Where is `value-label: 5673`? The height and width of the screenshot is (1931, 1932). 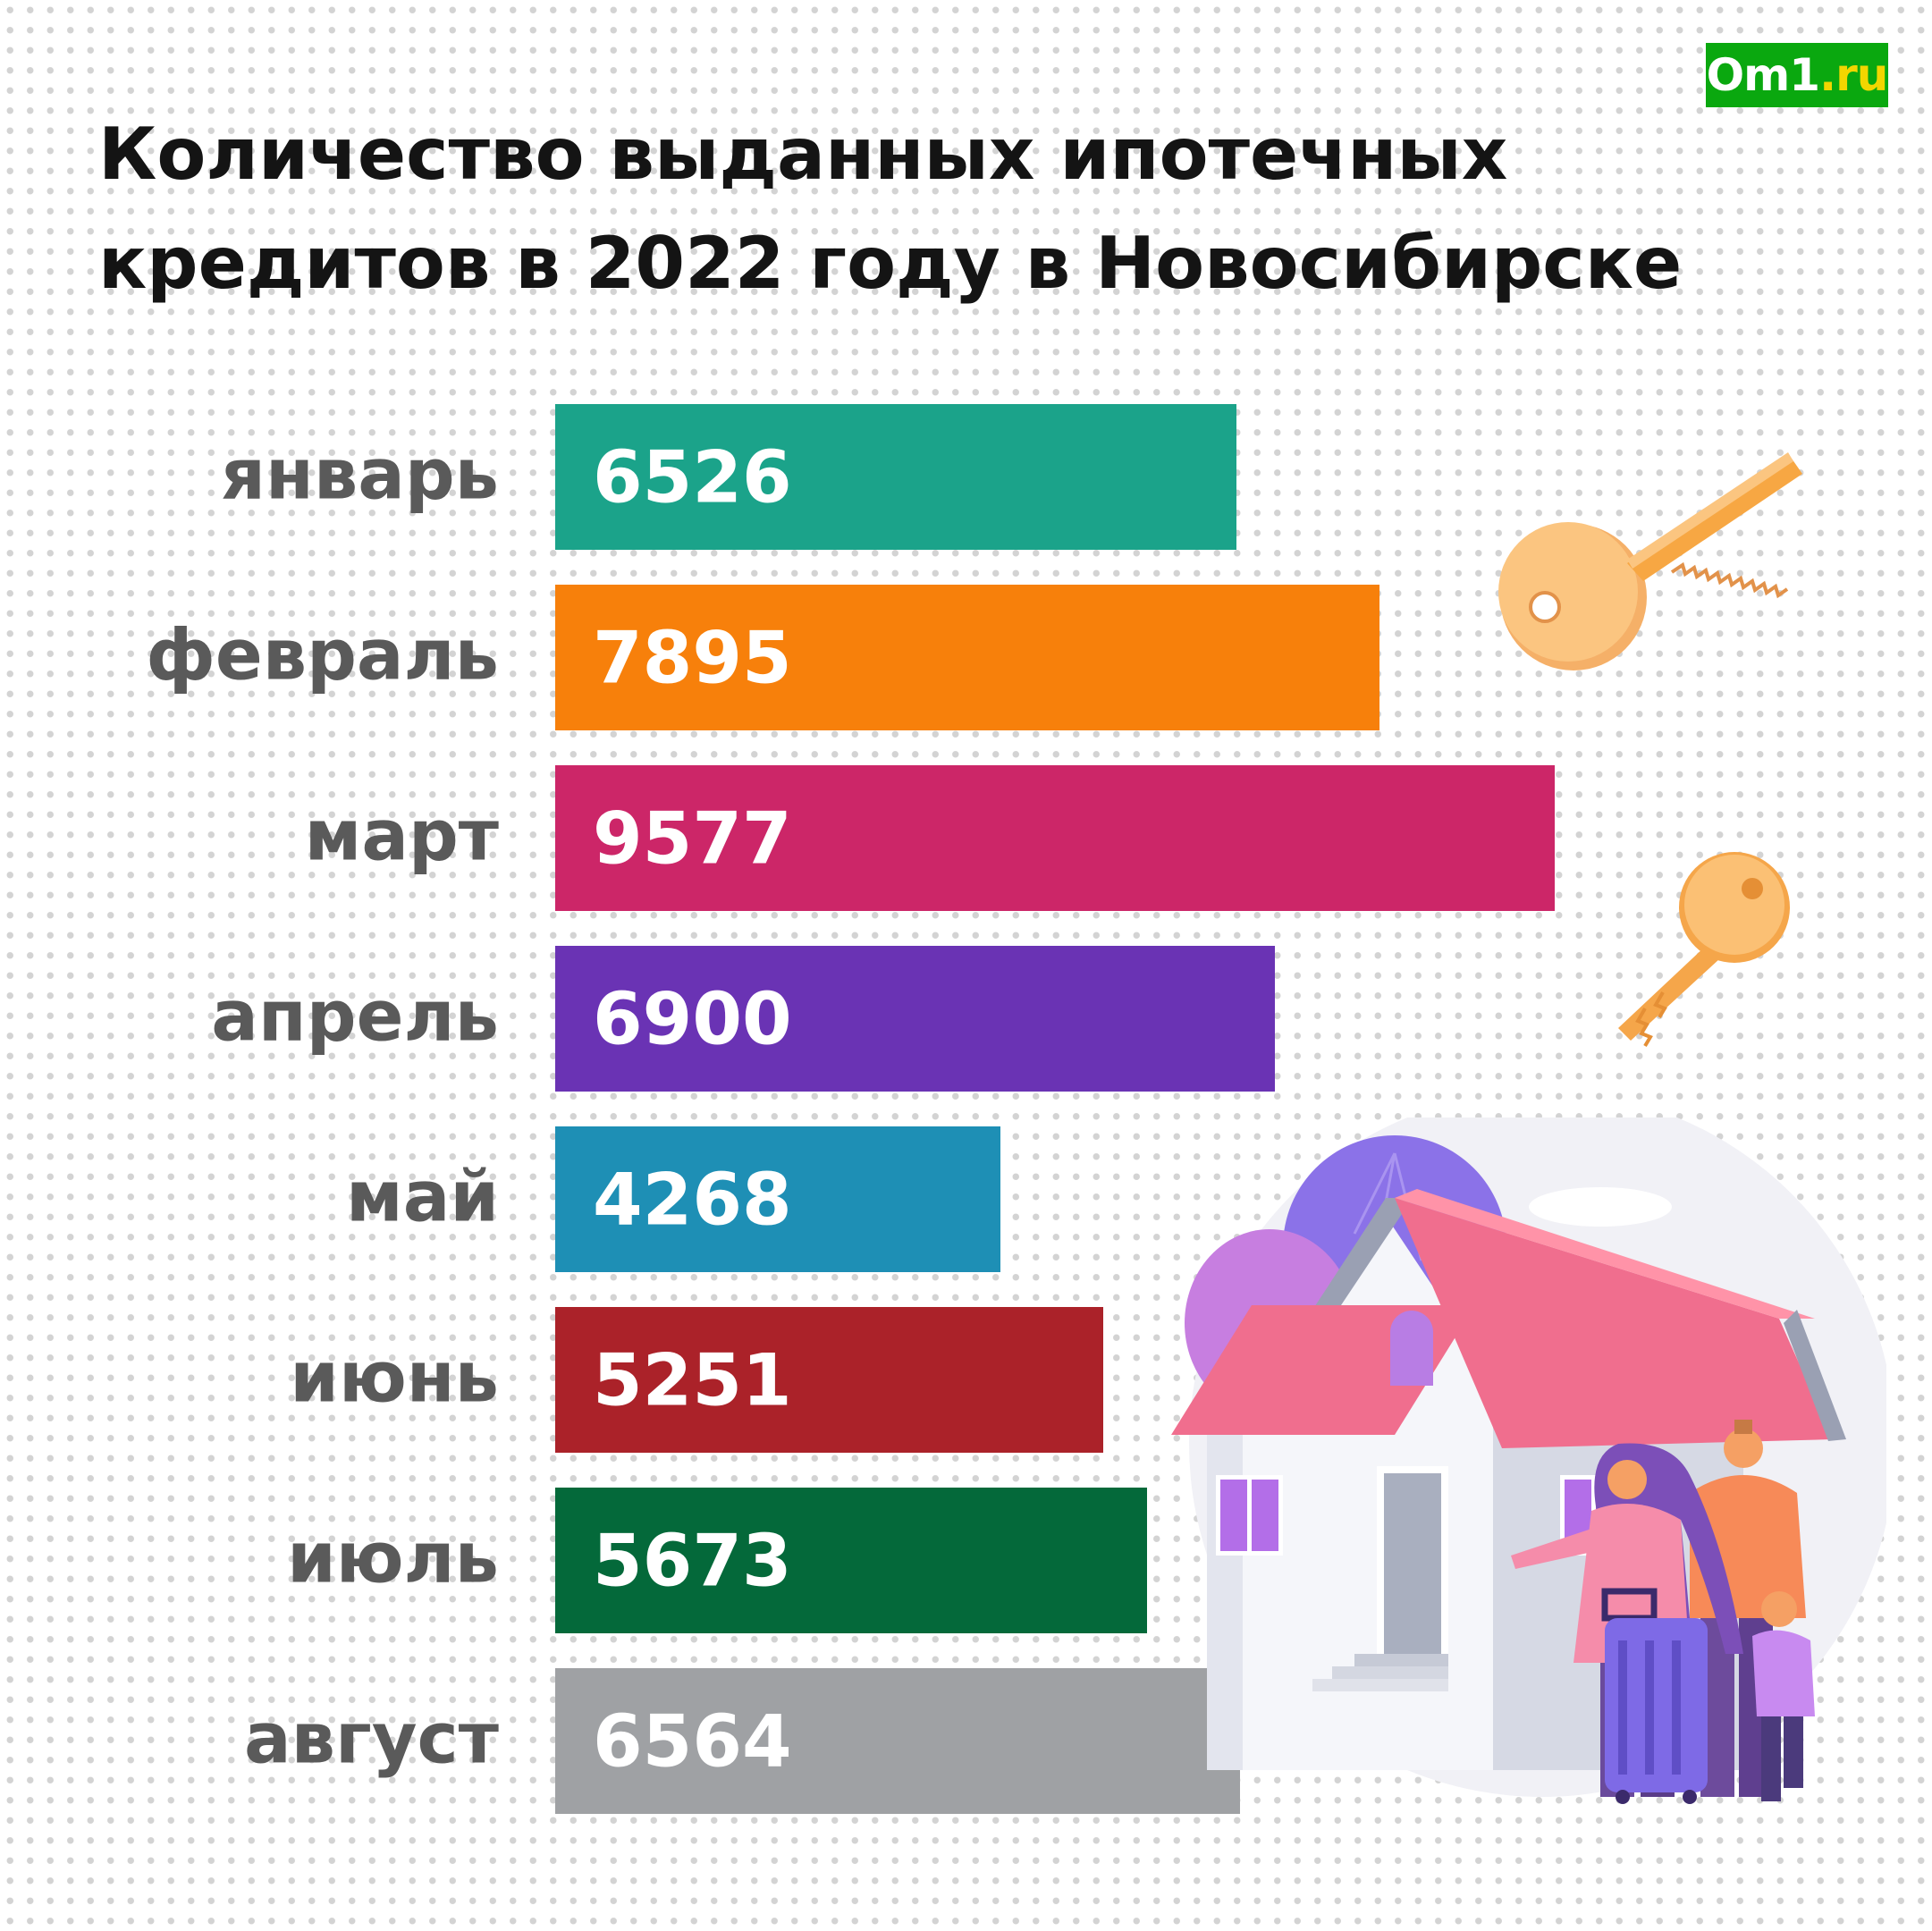 value-label: 5673 is located at coordinates (692, 1561).